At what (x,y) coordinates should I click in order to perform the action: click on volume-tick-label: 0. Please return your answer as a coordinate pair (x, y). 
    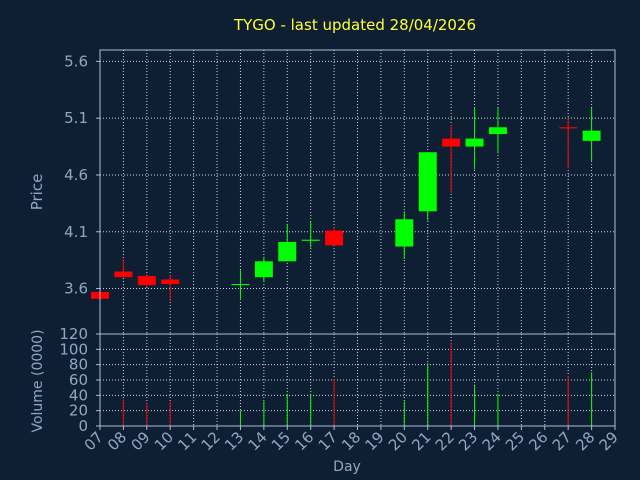
    Looking at the image, I should click on (83, 426).